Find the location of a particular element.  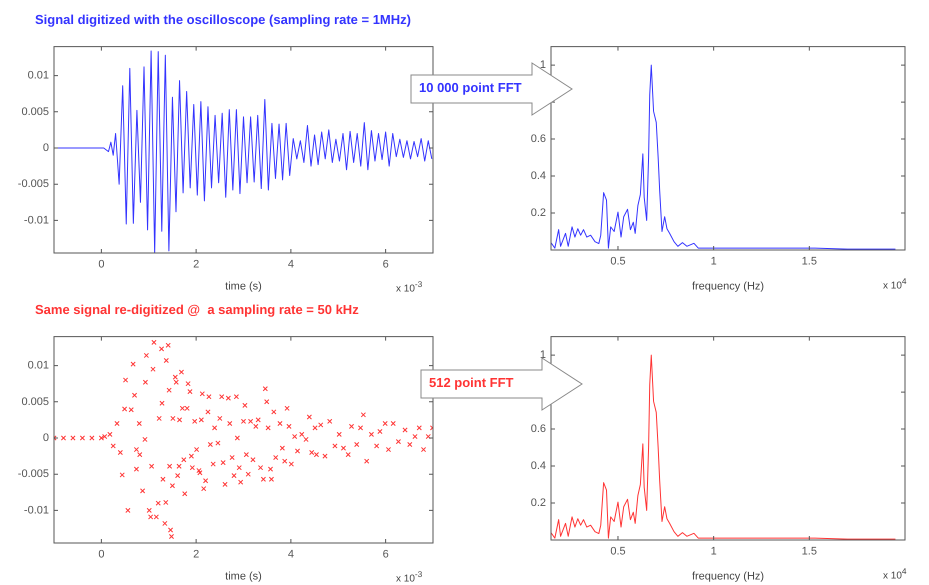

chart-title: Signal digitized with the oscilloscope (sampling rate = 1MHz) is located at coordinates (223, 19).